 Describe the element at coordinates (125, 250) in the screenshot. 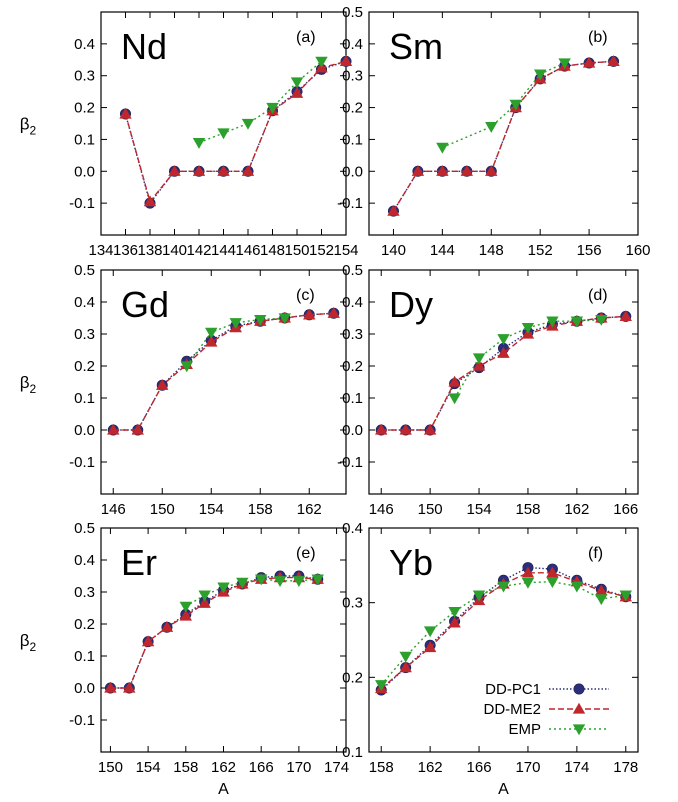

I see `x-tick-label: 136` at that location.